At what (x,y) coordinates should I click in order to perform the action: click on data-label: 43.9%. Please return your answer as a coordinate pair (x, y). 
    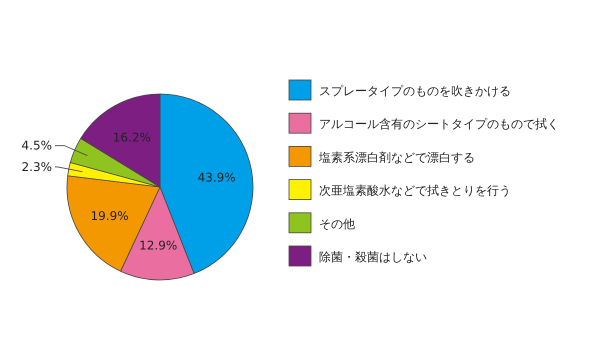
    Looking at the image, I should click on (217, 177).